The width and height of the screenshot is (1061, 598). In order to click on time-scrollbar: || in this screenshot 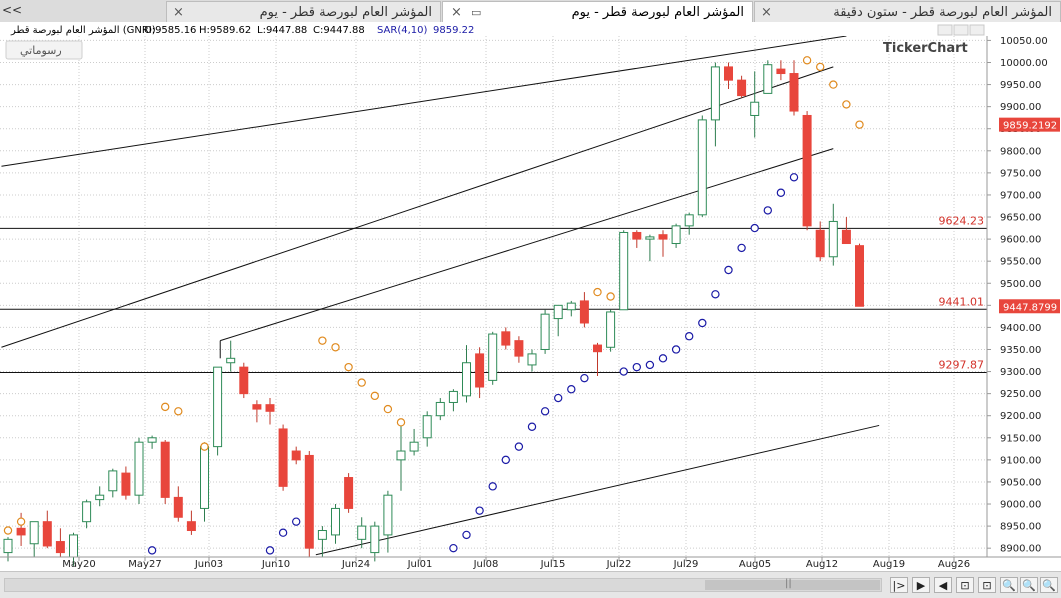, I will do `click(443, 585)`.